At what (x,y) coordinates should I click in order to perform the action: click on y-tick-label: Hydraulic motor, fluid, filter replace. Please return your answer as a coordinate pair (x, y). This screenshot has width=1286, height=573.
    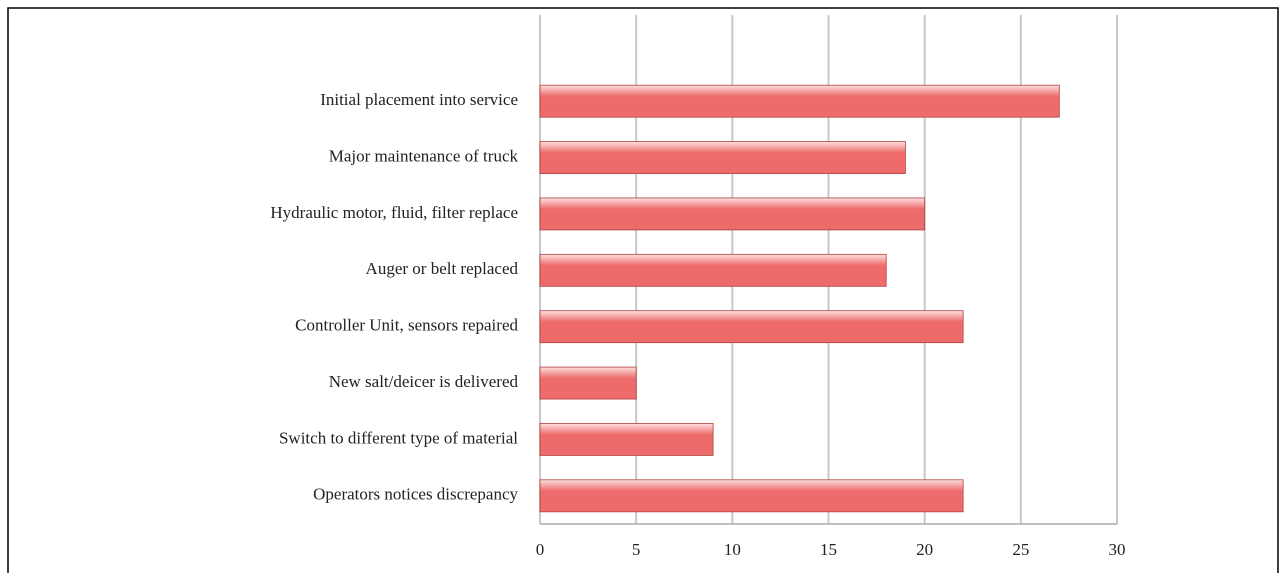
    Looking at the image, I should click on (394, 212).